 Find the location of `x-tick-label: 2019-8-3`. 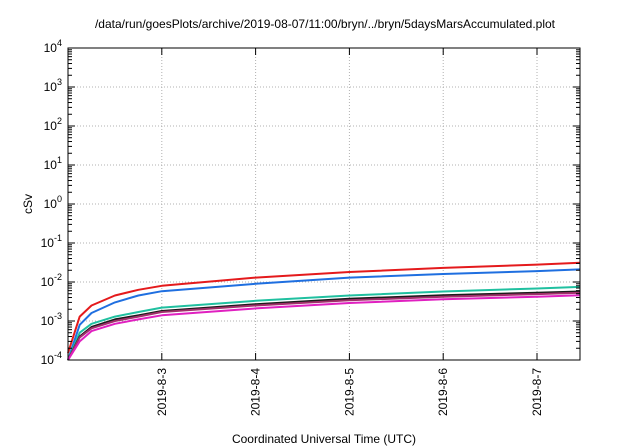

x-tick-label: 2019-8-3 is located at coordinates (162, 392).